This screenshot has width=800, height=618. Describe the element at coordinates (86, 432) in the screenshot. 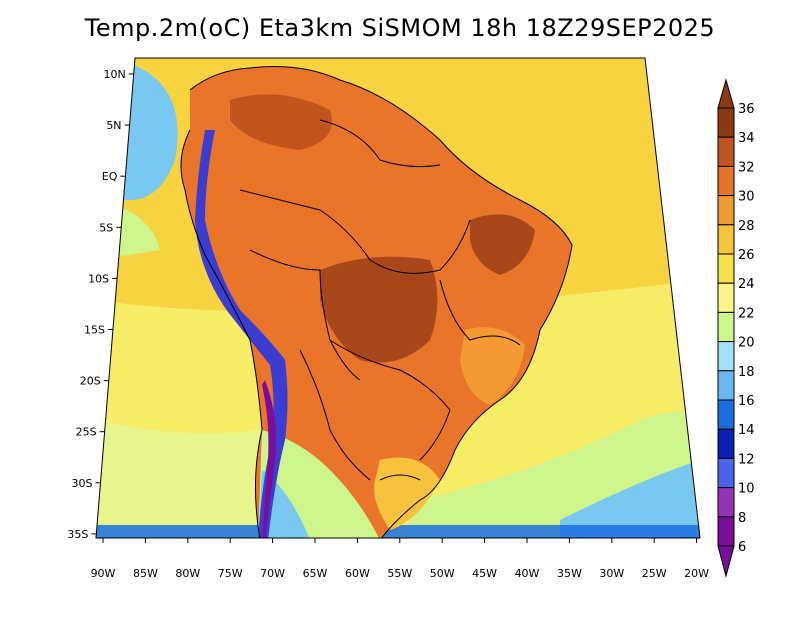

I see `lat-tick-label: 25S` at that location.